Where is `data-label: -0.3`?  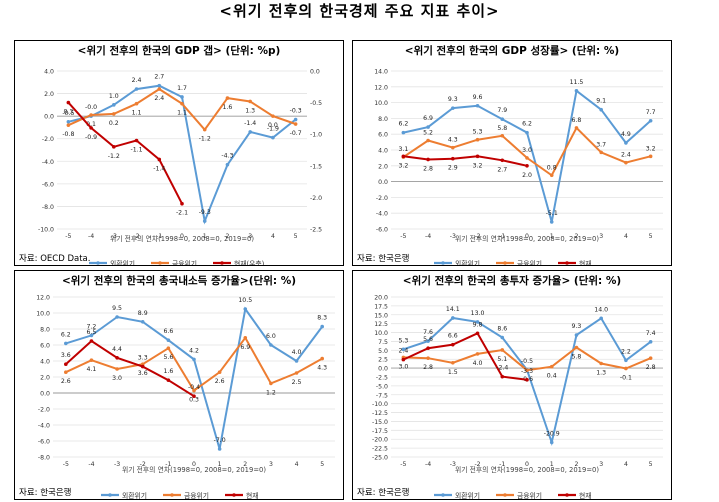 data-label: -0.3 is located at coordinates (296, 111).